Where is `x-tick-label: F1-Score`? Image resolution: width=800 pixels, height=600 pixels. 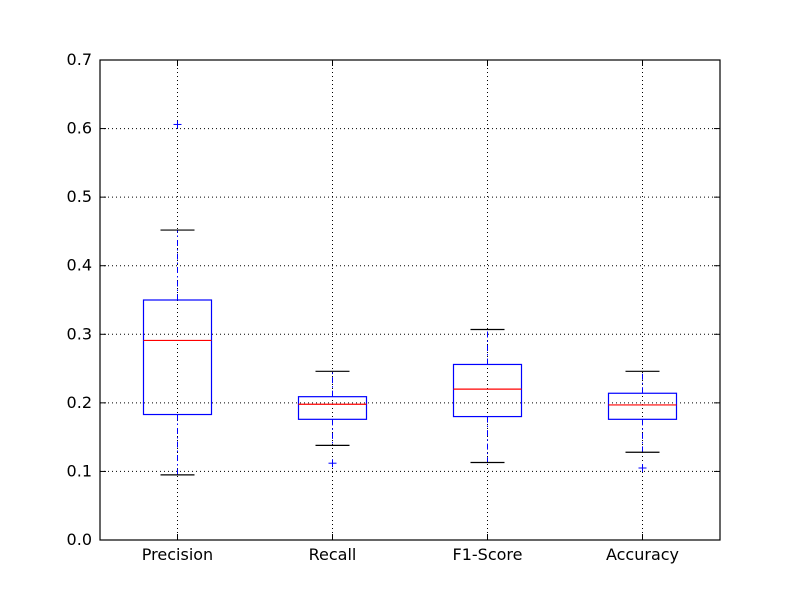
x-tick-label: F1-Score is located at coordinates (488, 554).